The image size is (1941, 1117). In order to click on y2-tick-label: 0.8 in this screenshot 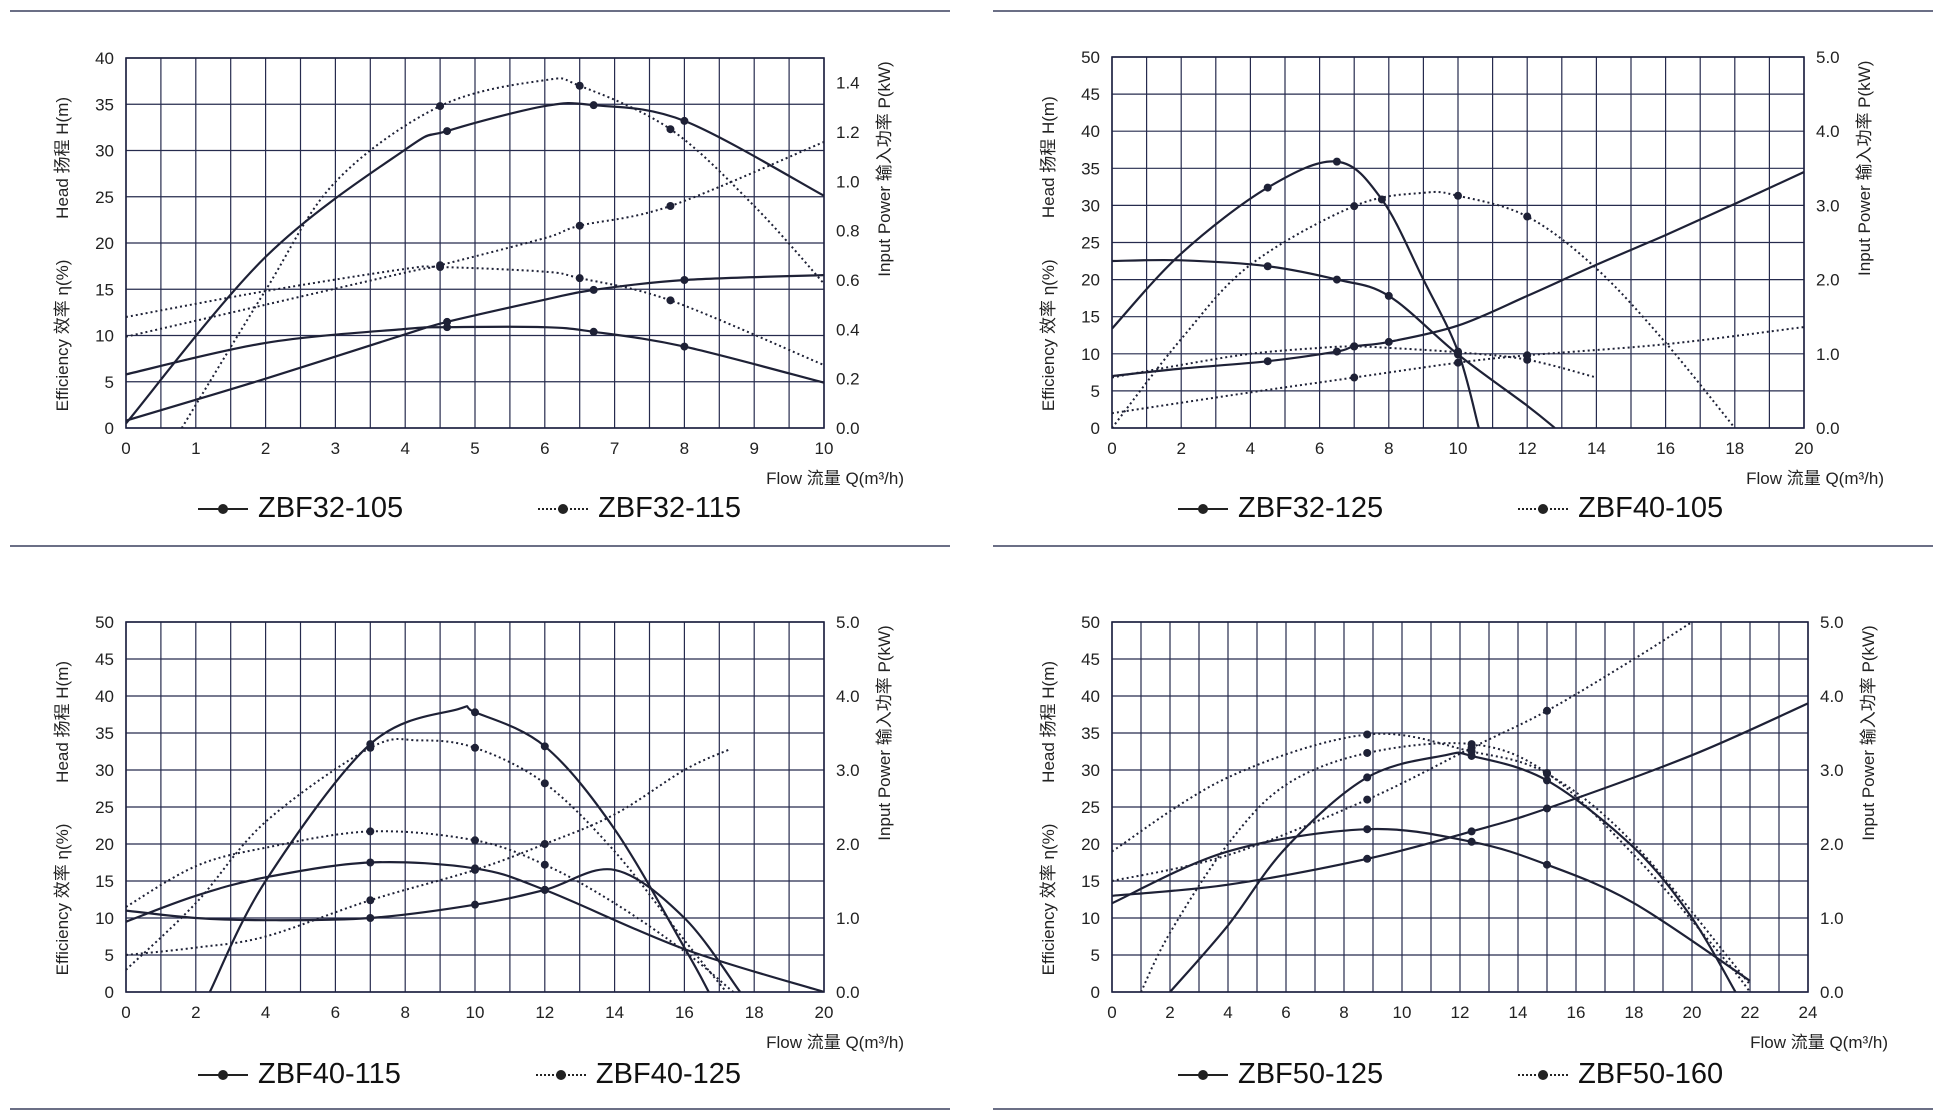, I will do `click(848, 231)`.